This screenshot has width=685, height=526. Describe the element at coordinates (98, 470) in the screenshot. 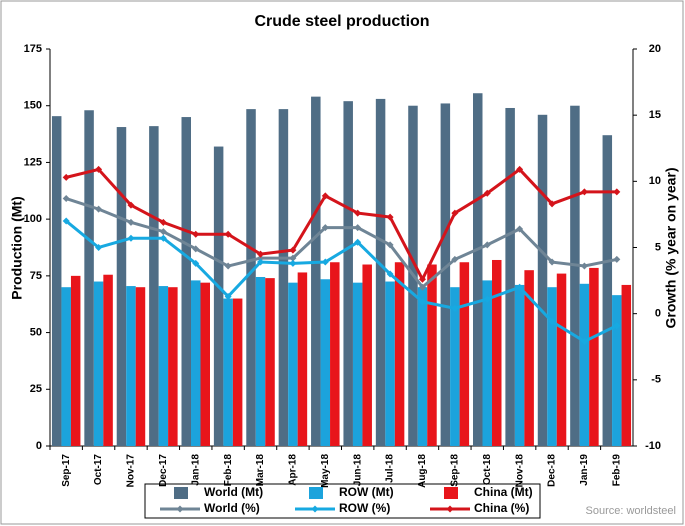

I see `x-tick-label: Oct-17` at that location.